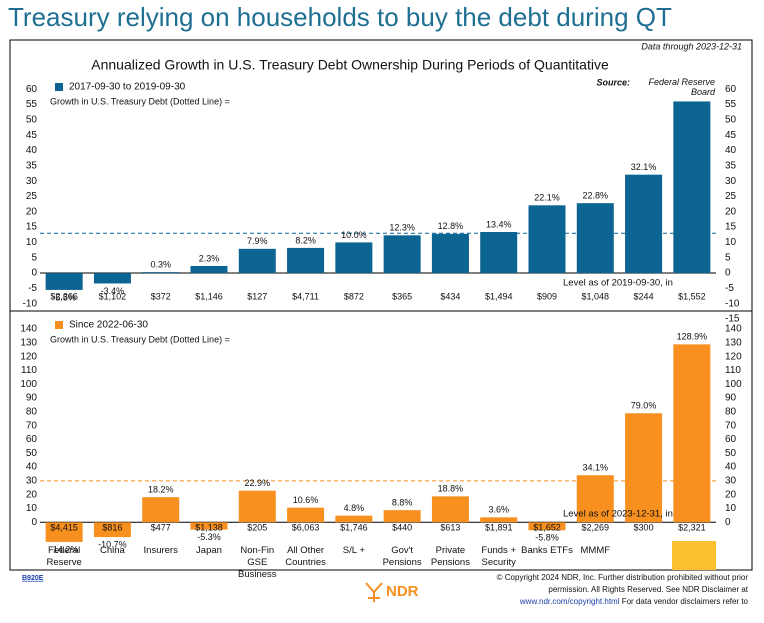 This screenshot has width=764, height=623. I want to click on y2-tick-label: 10, so click(731, 242).